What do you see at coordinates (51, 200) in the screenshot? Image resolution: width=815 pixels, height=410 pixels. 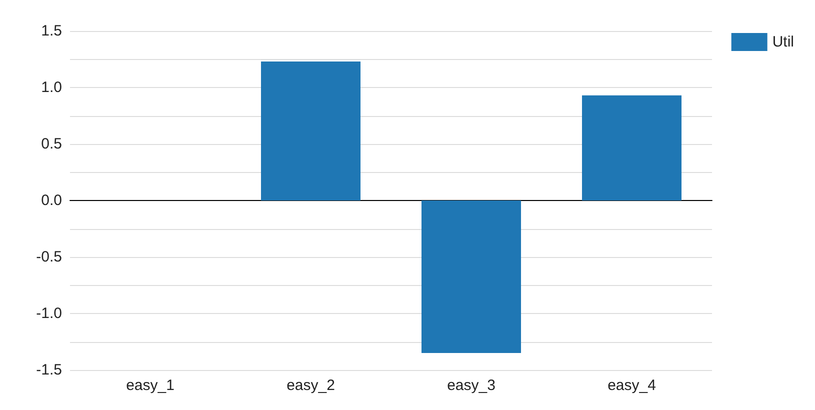 I see `text: 0.0` at bounding box center [51, 200].